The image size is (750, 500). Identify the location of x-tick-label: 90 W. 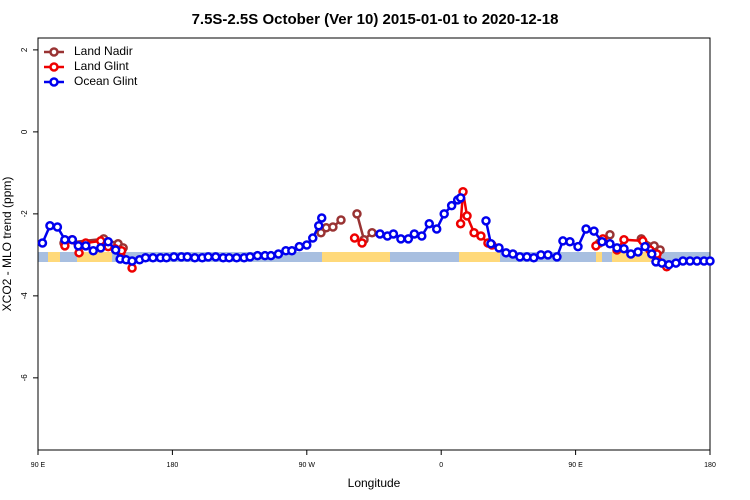
(307, 465).